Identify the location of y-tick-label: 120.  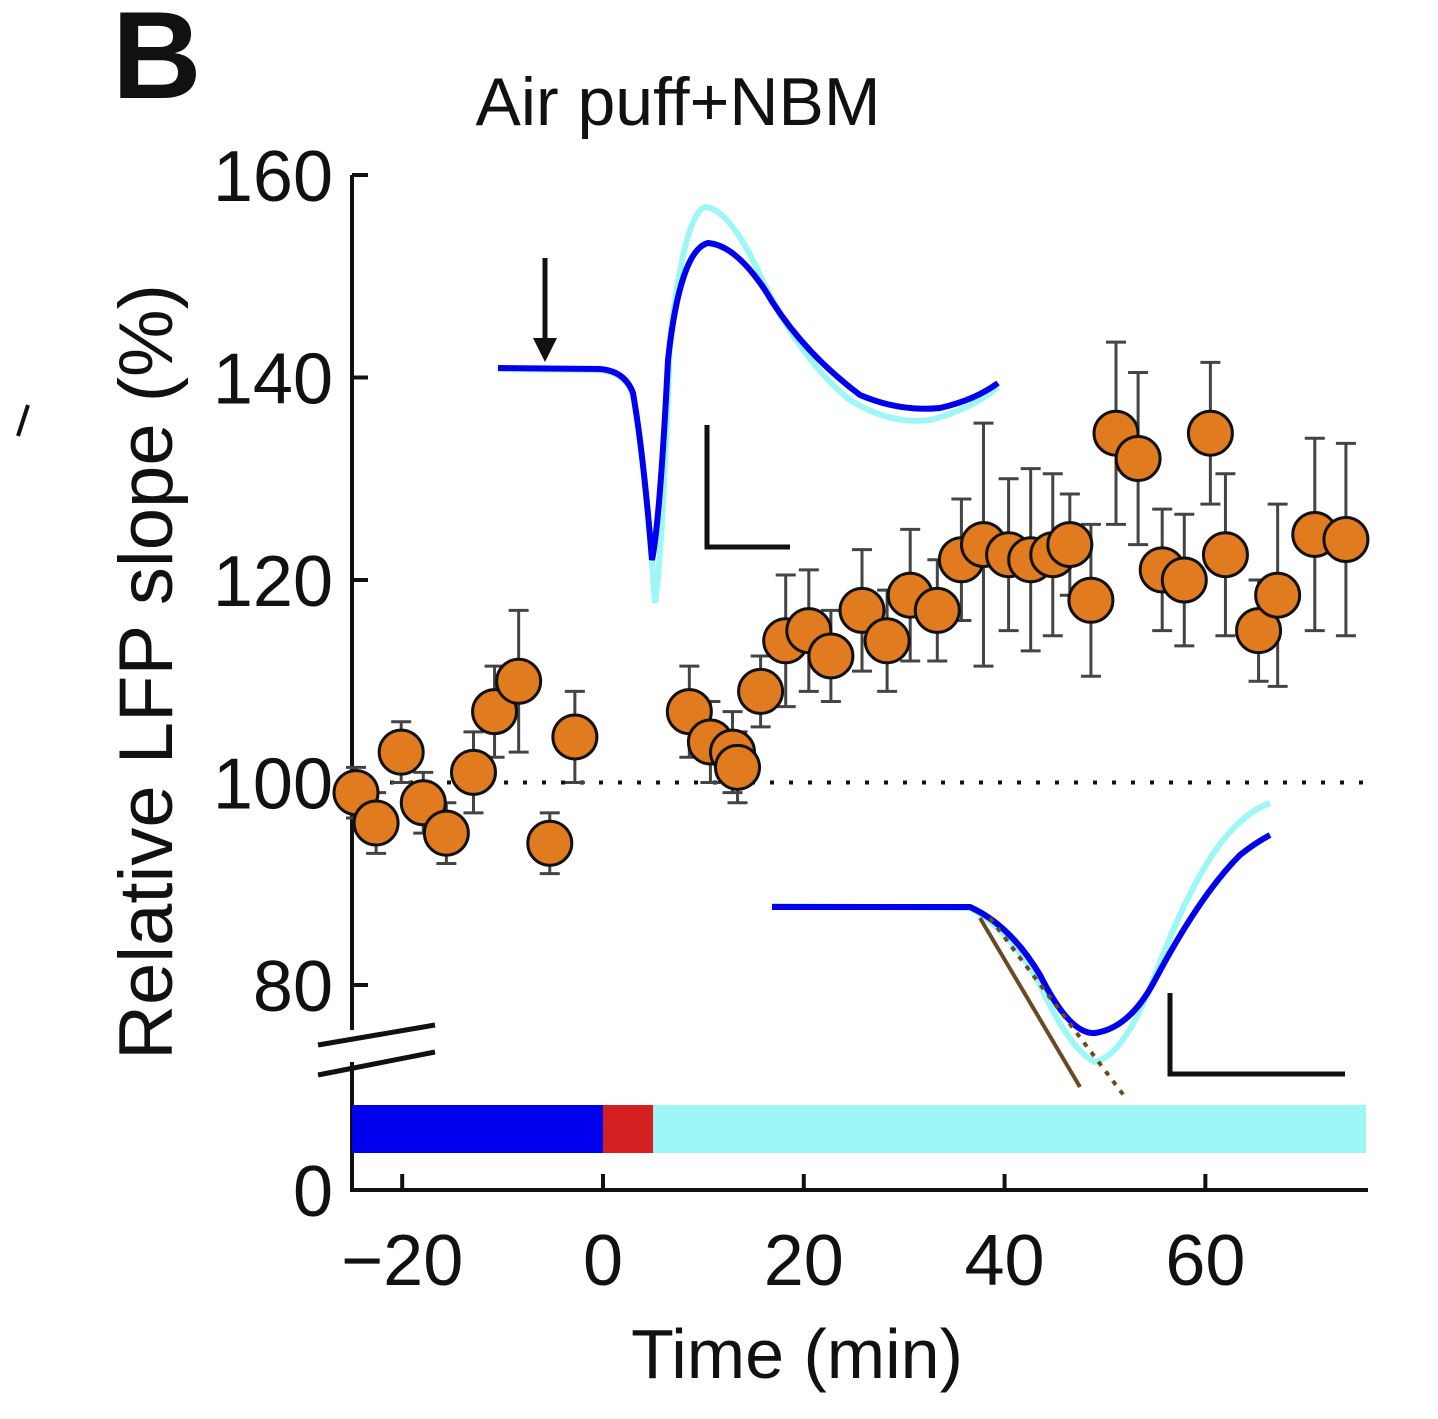
(273, 582).